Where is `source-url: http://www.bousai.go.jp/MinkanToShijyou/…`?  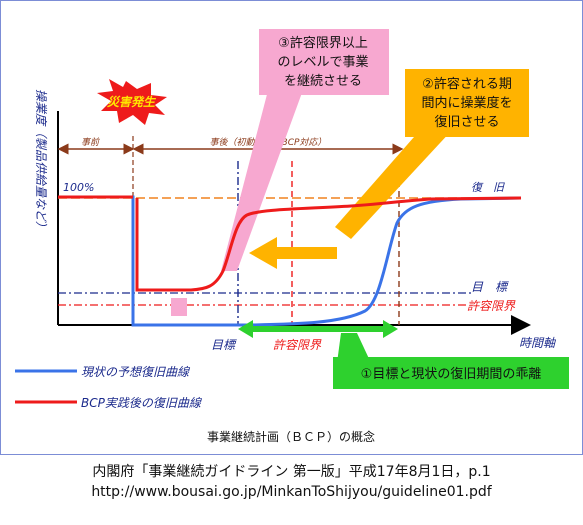 source-url: http://www.bousai.go.jp/MinkanToShijyou/… is located at coordinates (291, 492).